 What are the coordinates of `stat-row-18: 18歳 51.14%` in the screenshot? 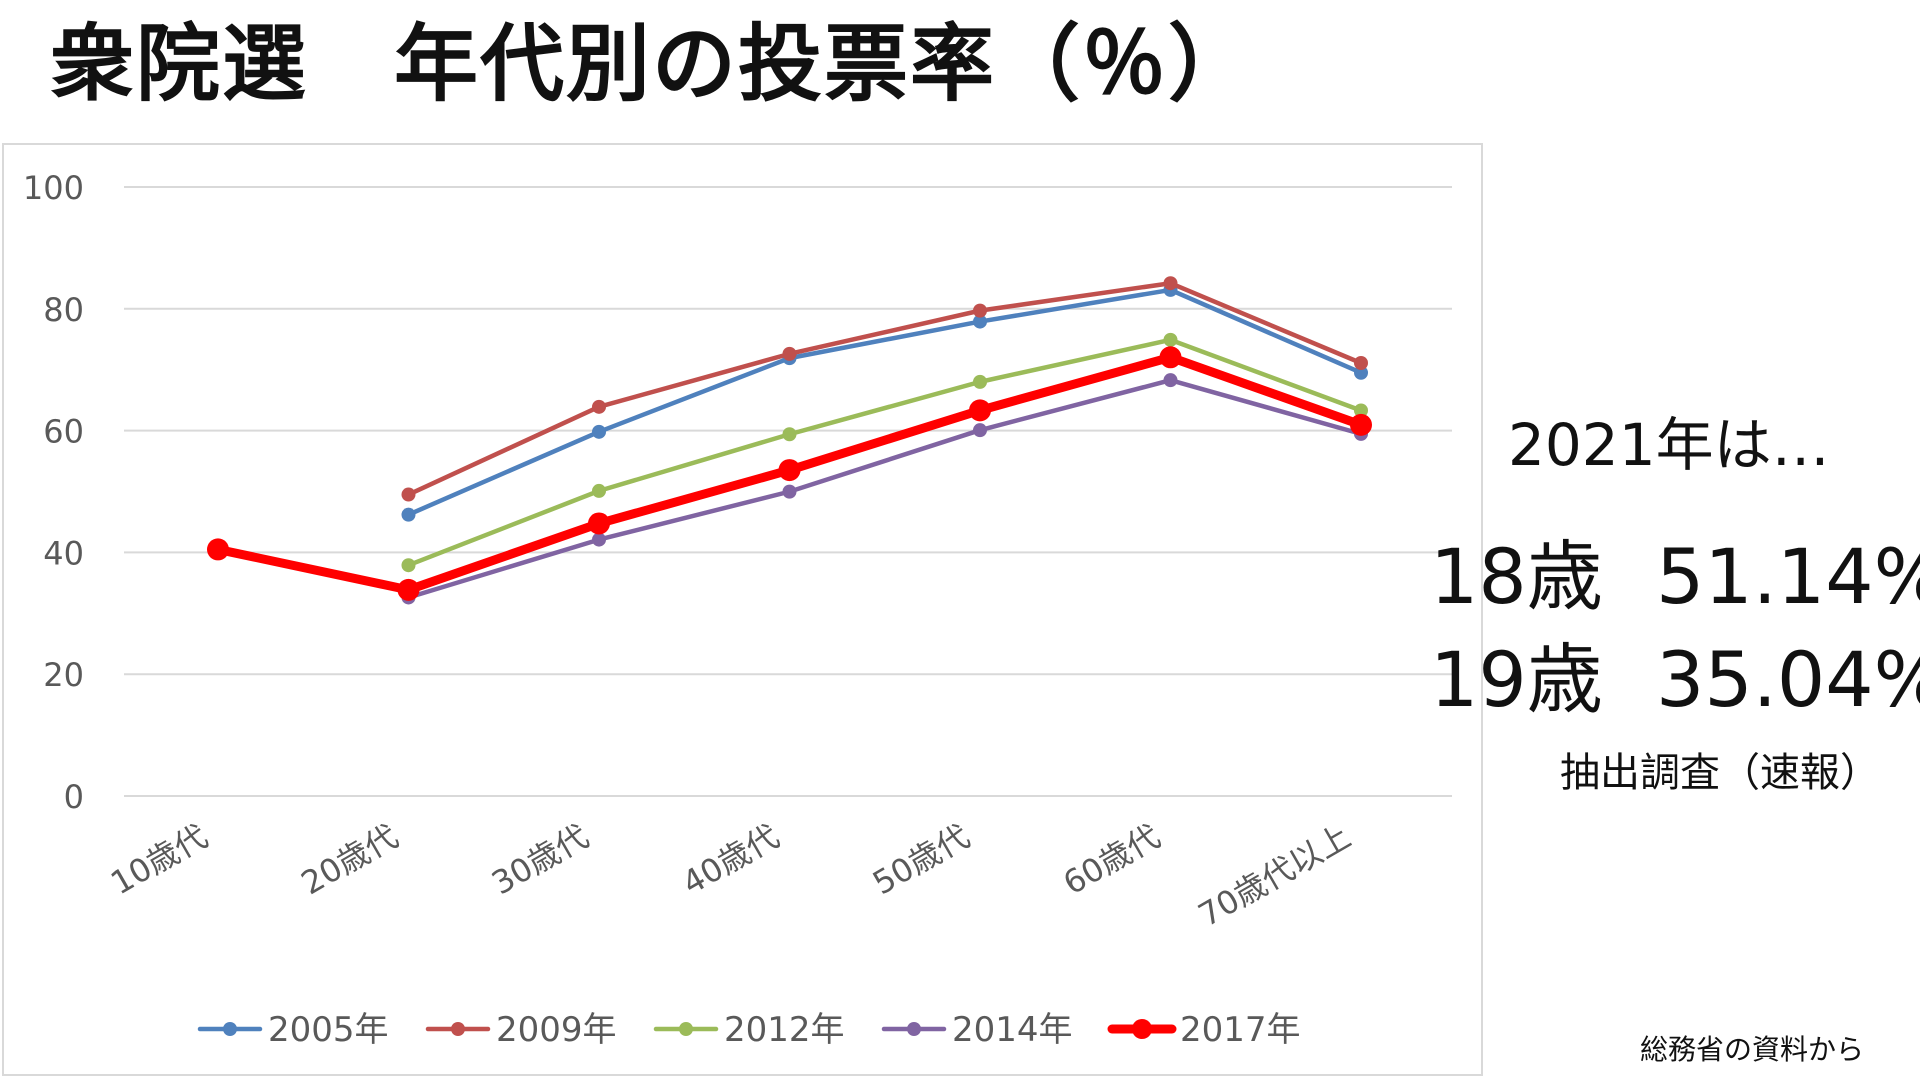 It's located at (1675, 570).